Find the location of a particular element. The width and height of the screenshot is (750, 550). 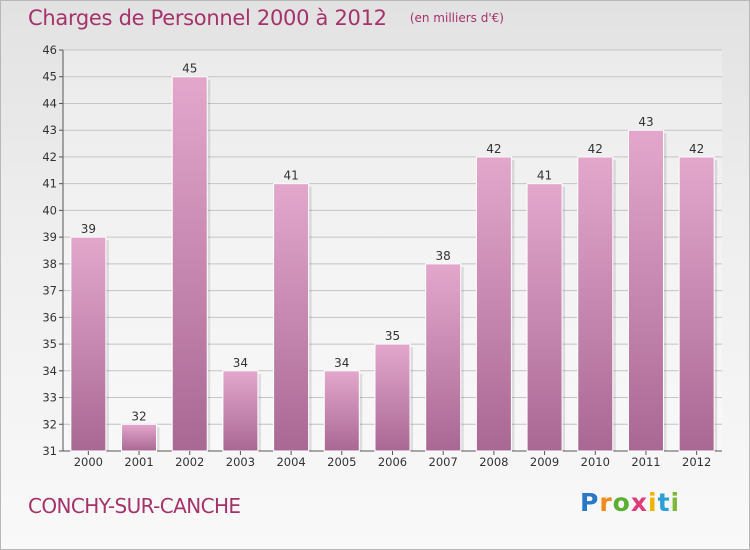

y-tick-label: 31 is located at coordinates (49, 451).